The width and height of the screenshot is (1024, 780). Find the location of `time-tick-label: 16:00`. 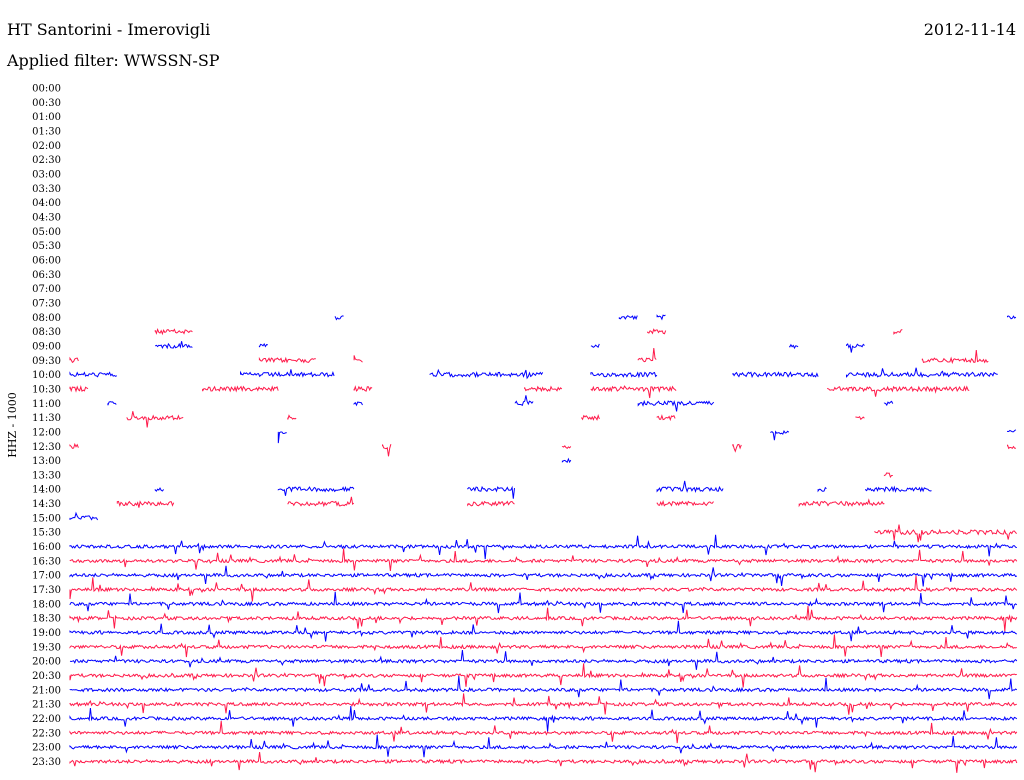

time-tick-label: 16:00 is located at coordinates (46, 547).